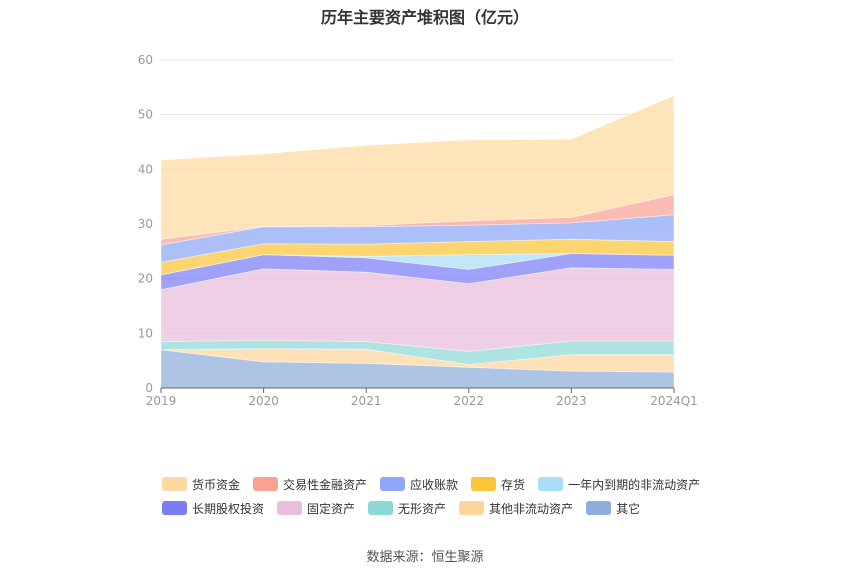  I want to click on legend-row: 货币资金 交易性金融资产 应收账款 存货 一年内到期的非流动资产, so click(442, 484).